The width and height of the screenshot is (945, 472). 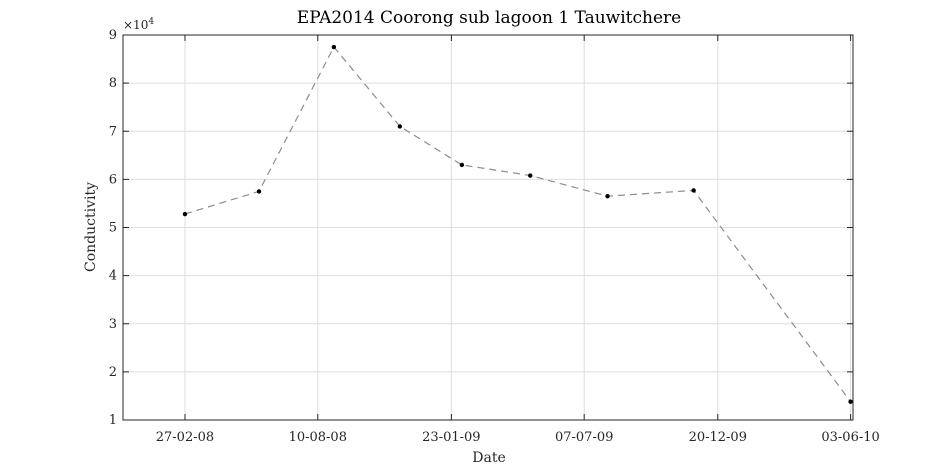 What do you see at coordinates (113, 324) in the screenshot?
I see `y-tick-label: 3` at bounding box center [113, 324].